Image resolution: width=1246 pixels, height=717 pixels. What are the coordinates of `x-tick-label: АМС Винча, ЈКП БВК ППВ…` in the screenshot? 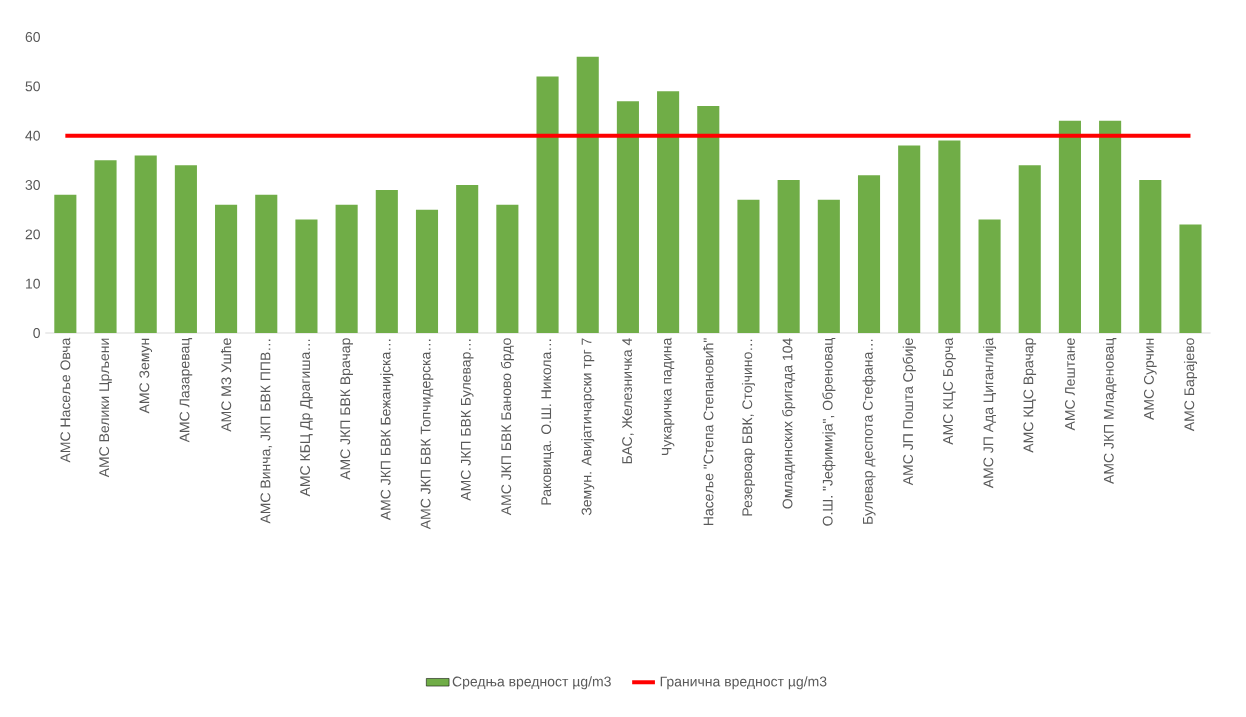 It's located at (266, 431).